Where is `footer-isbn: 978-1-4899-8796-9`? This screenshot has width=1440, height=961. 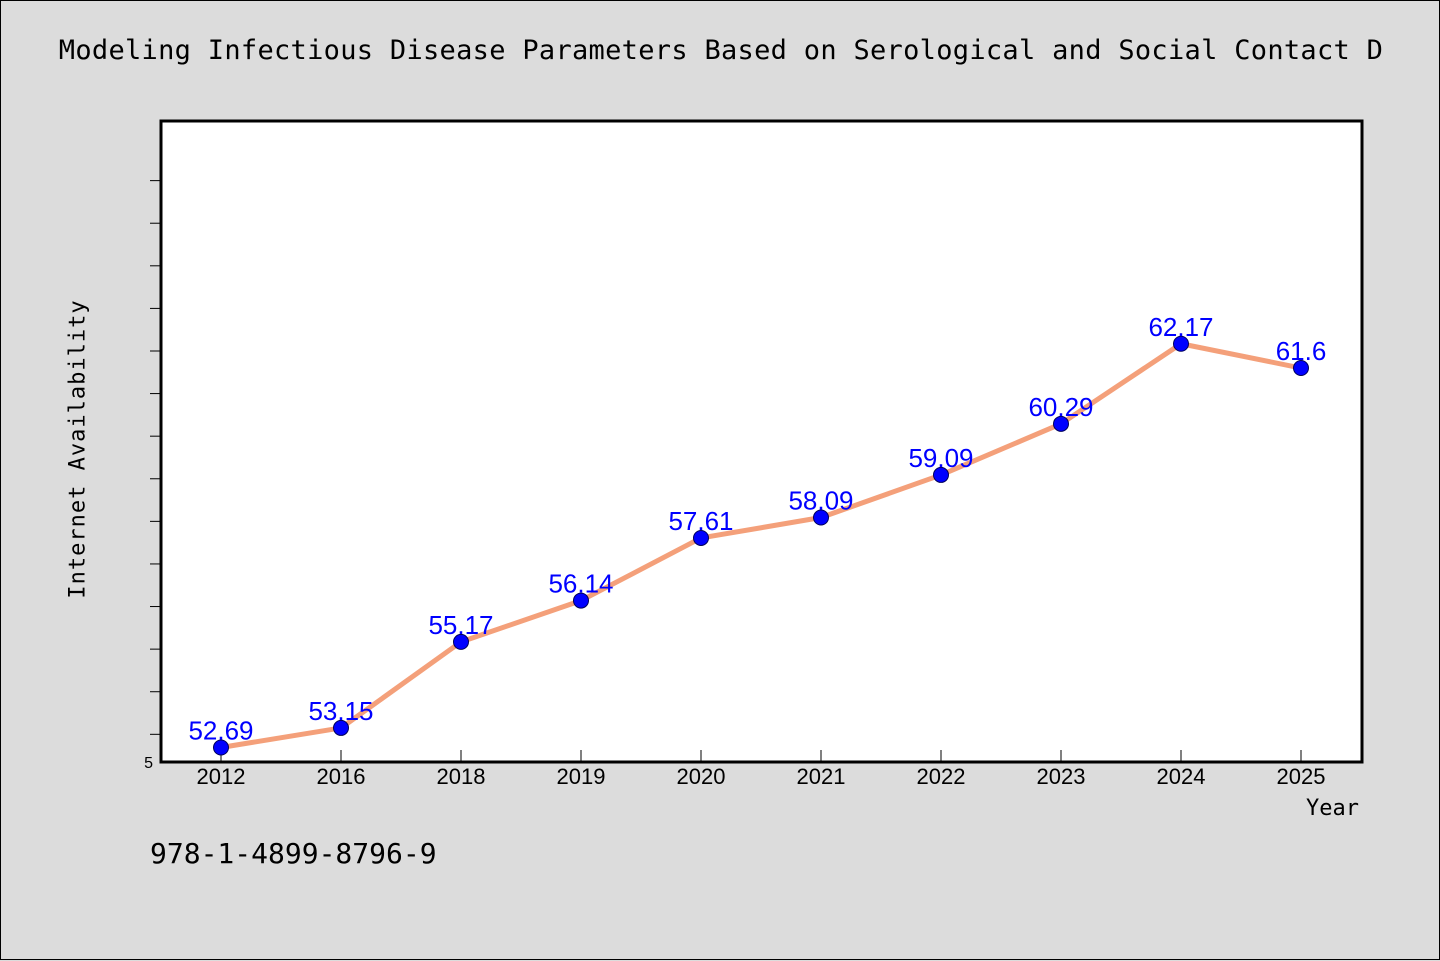 footer-isbn: 978-1-4899-8796-9 is located at coordinates (293, 853).